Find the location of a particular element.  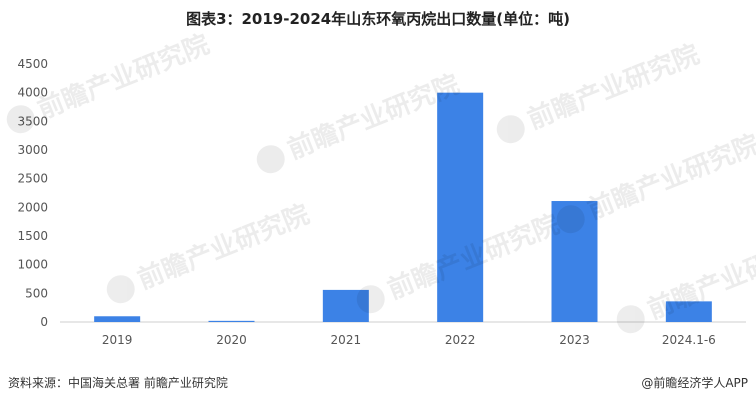

y-tick-label: 4000 is located at coordinates (32, 93).